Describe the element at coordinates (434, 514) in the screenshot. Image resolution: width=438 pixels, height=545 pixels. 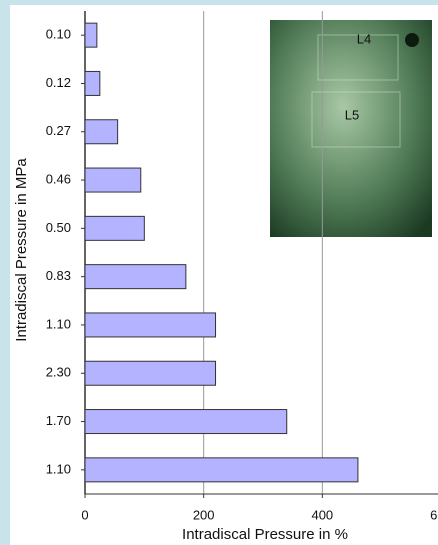
I see `x-tick-label: 600` at that location.